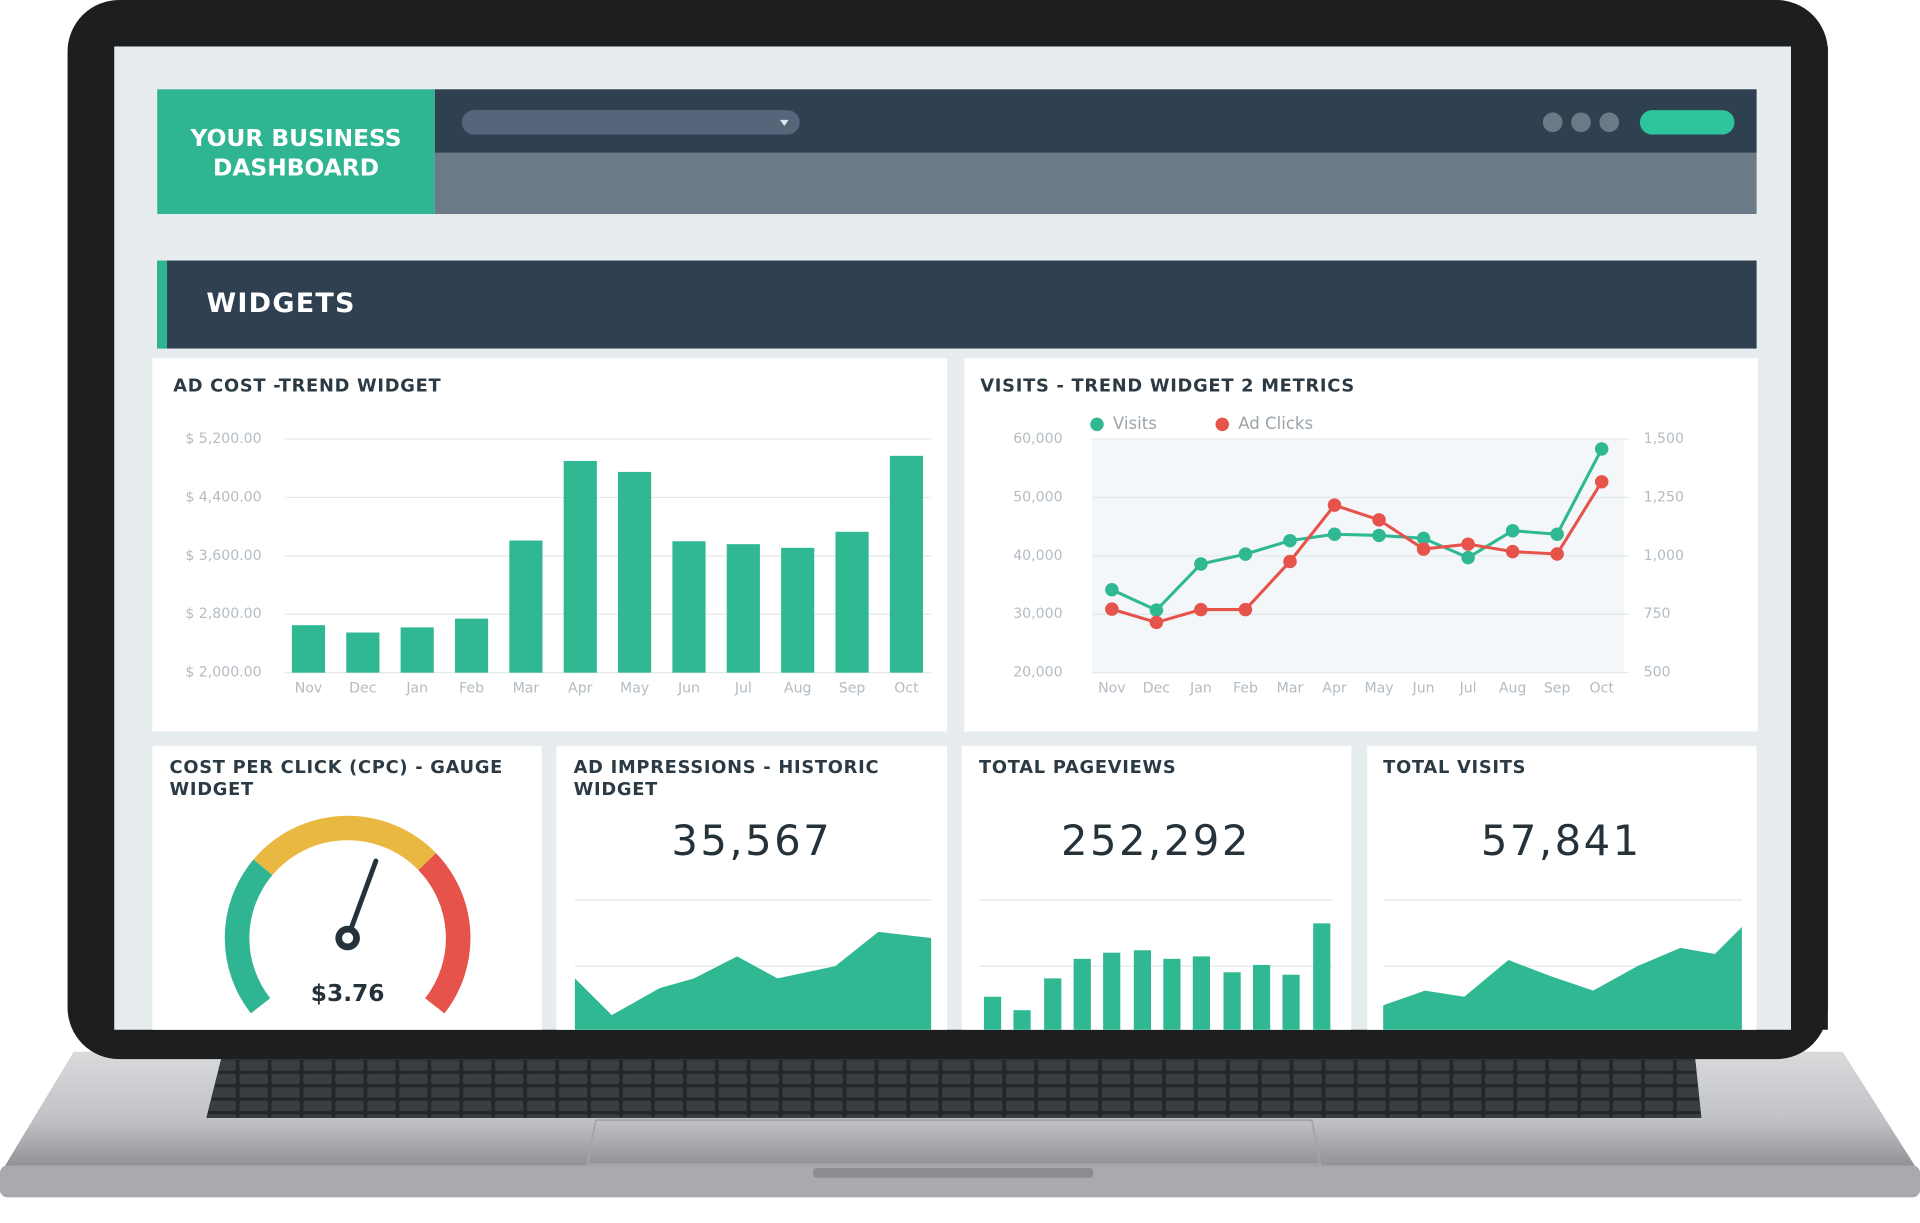 This screenshot has height=1223, width=1920. I want to click on brand-block, so click(296, 152).